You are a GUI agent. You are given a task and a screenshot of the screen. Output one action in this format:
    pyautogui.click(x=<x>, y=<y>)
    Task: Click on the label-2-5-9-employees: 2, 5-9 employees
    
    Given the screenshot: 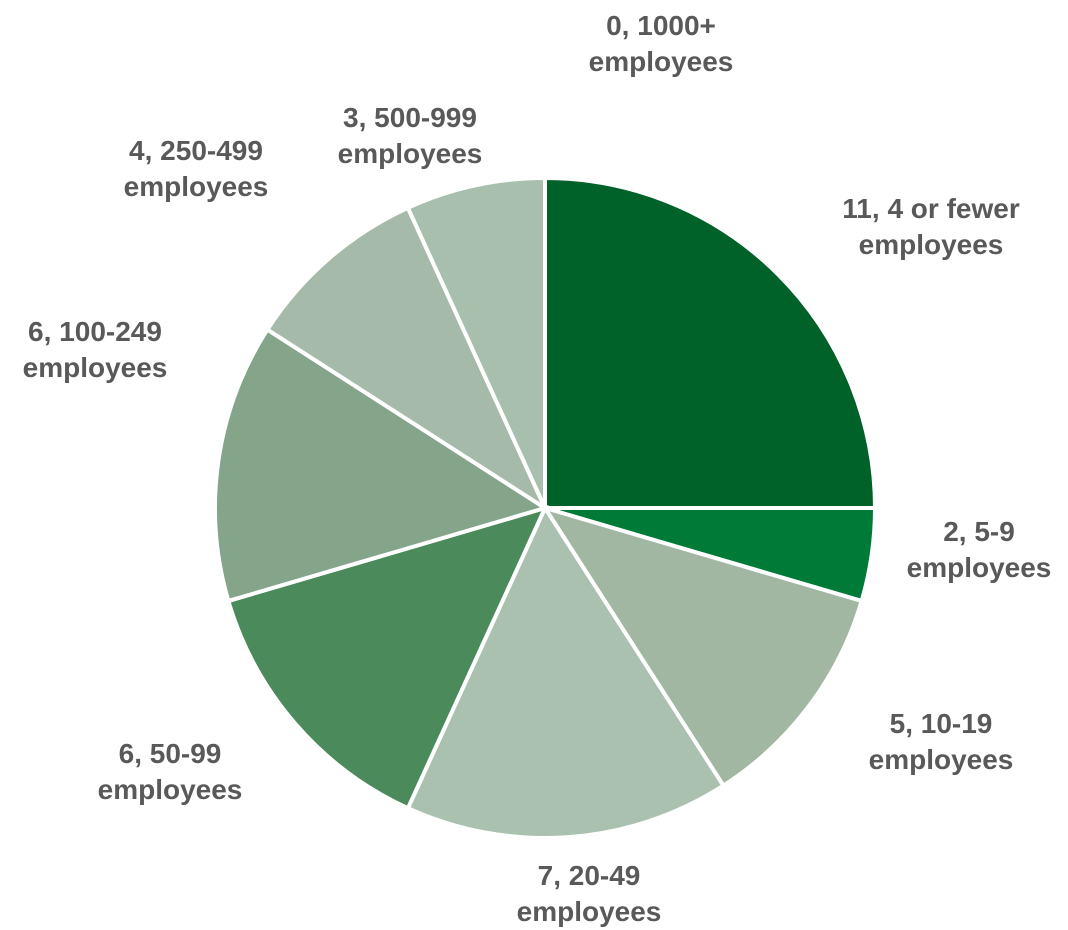 What is the action you would take?
    pyautogui.click(x=979, y=549)
    